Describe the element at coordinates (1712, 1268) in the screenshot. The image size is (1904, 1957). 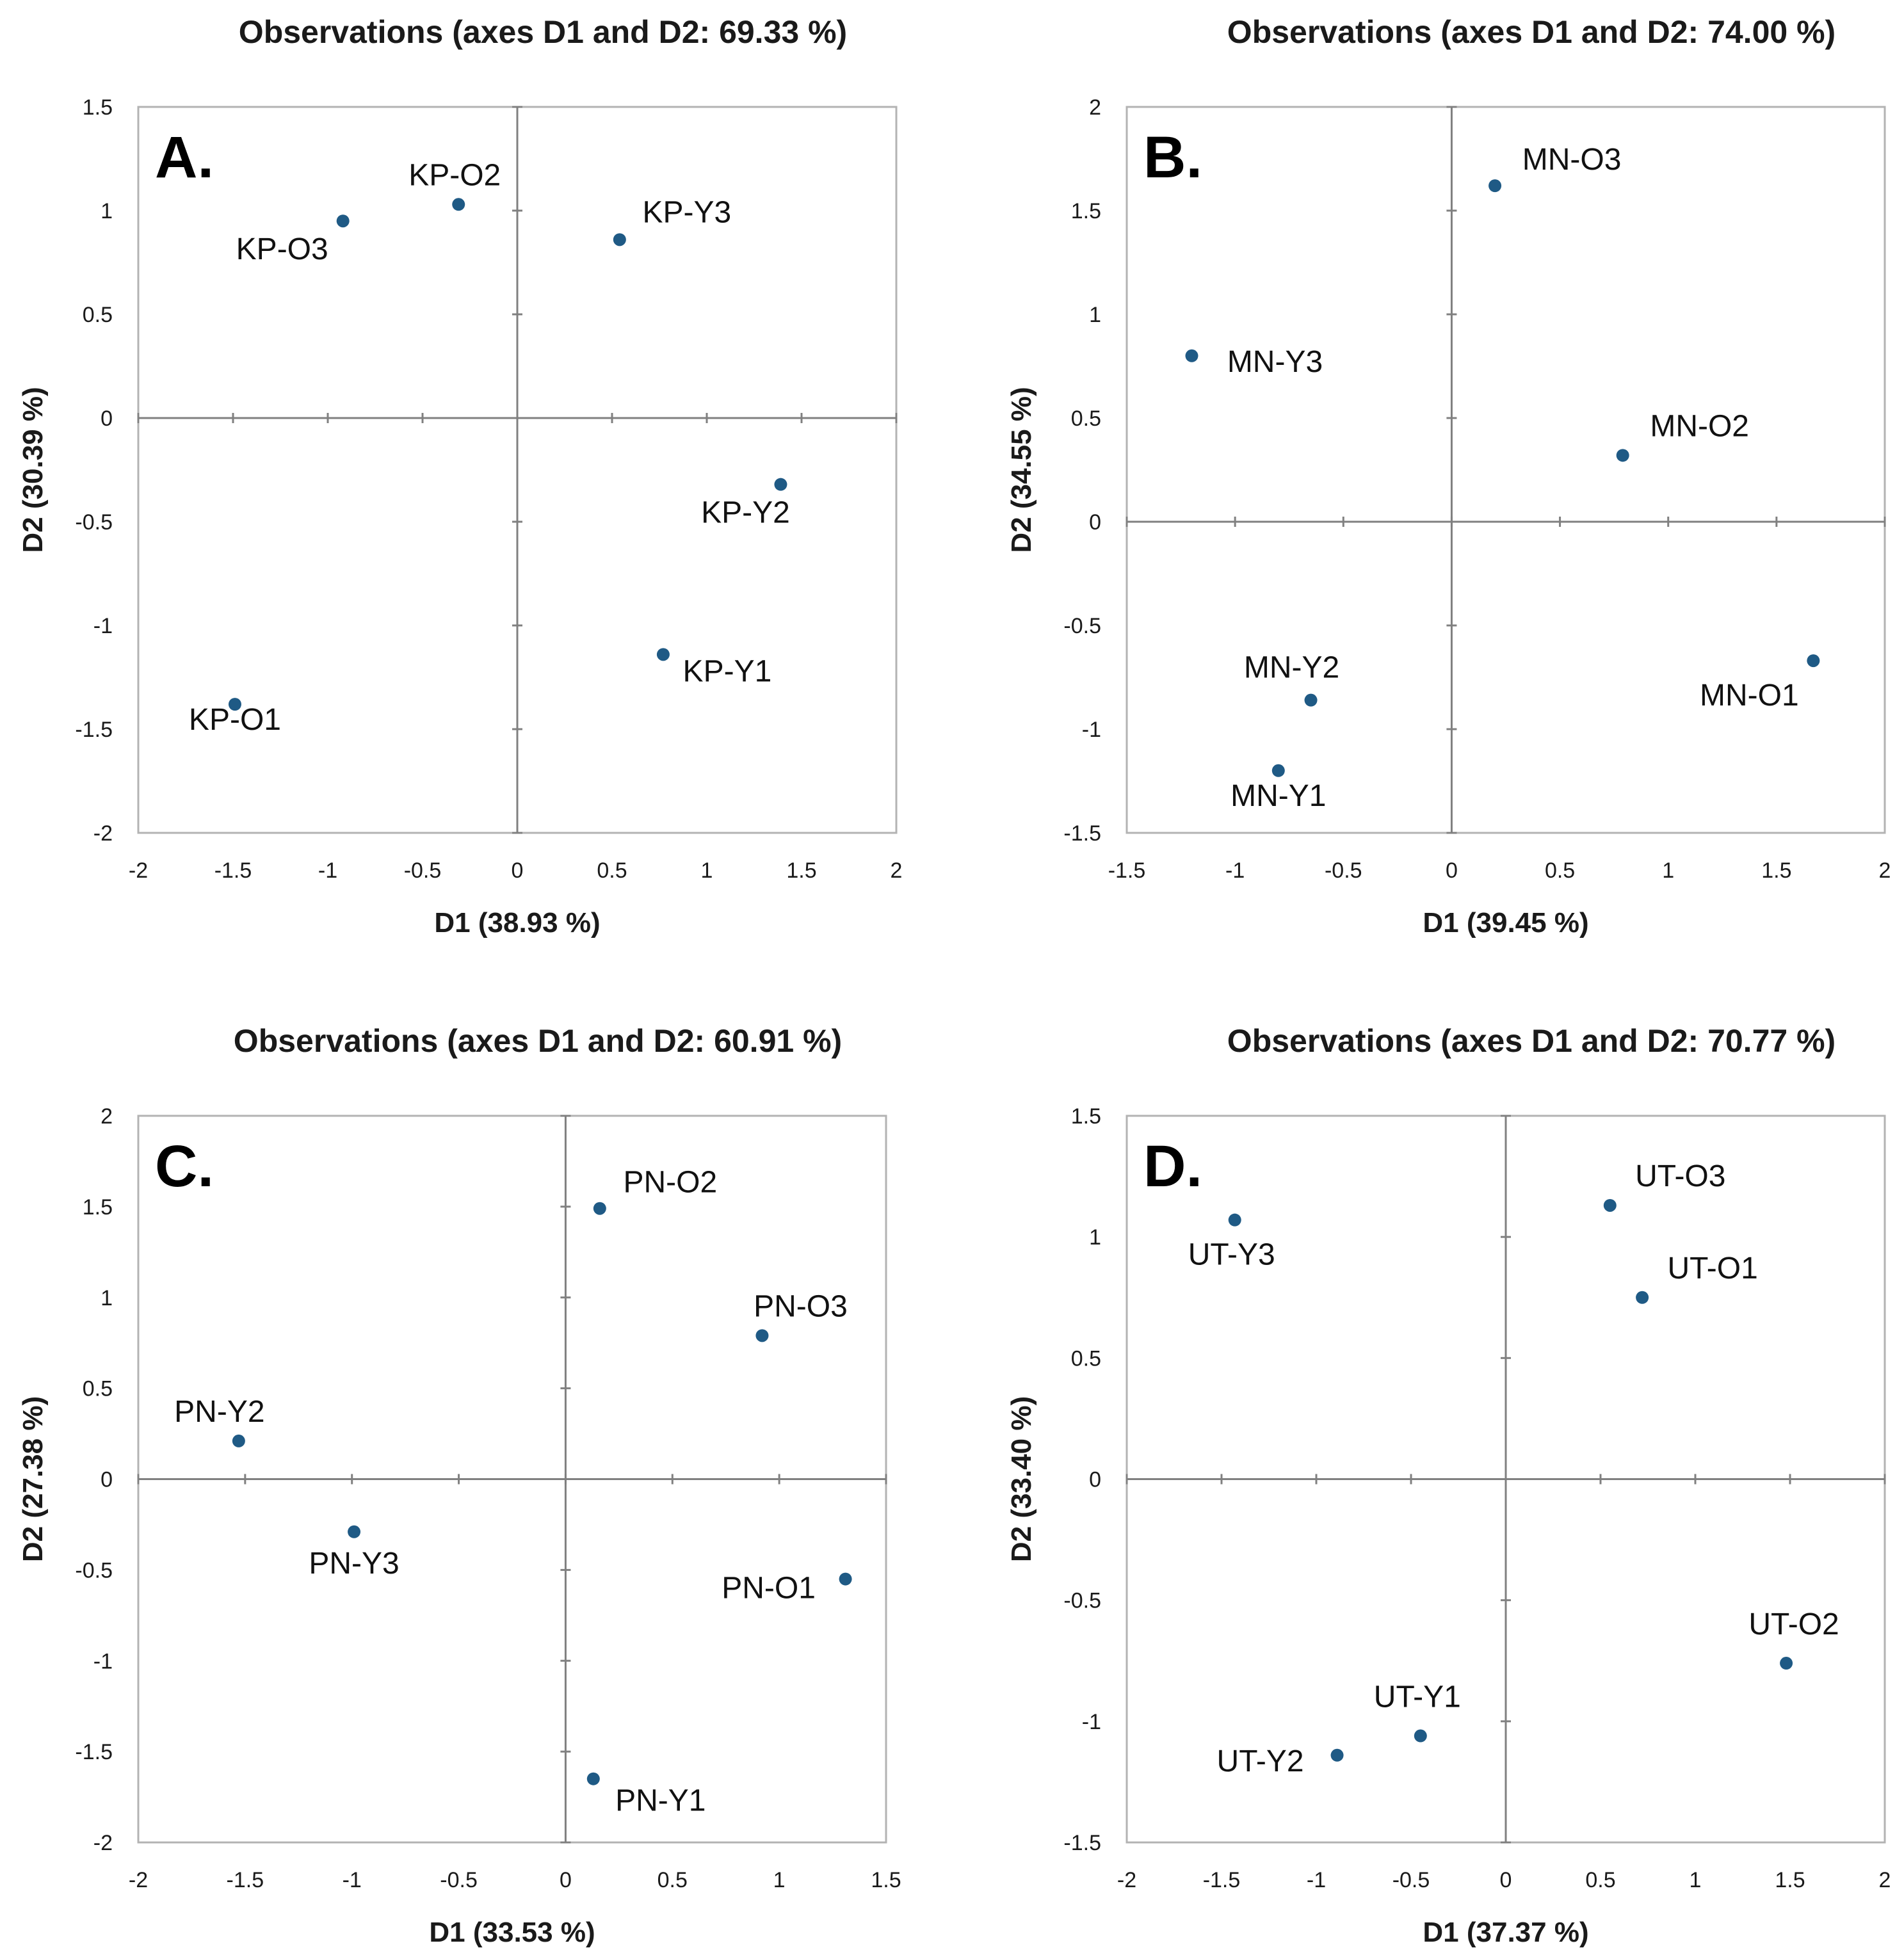
I see `data-point-label: UT-O1` at that location.